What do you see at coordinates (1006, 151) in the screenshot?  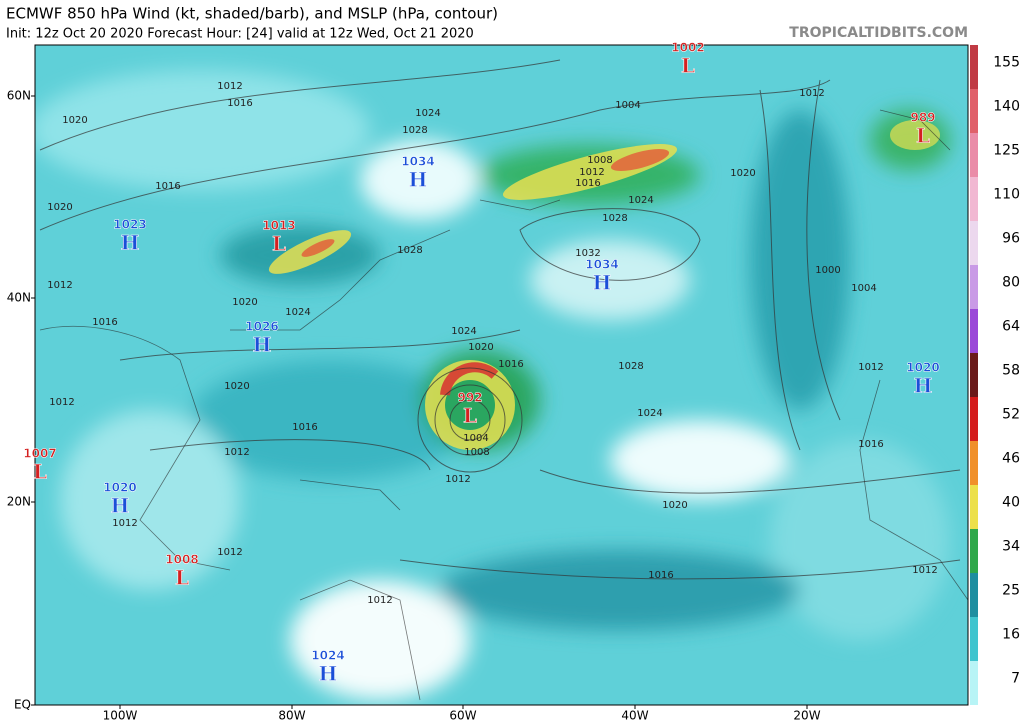 I see `colorbar-label: 125` at bounding box center [1006, 151].